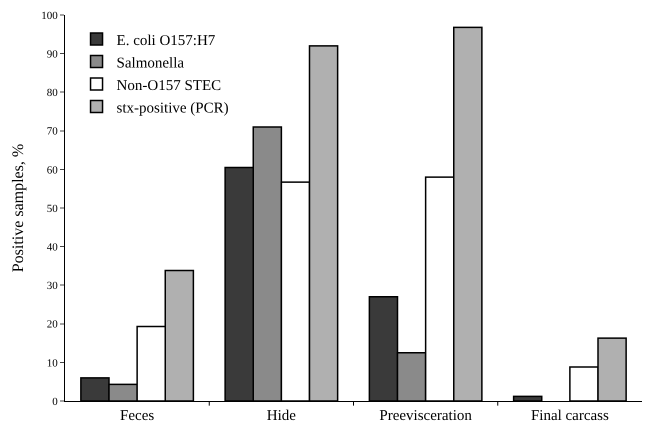 The width and height of the screenshot is (657, 436). I want to click on x-tick-label: Preevisceration, so click(425, 416).